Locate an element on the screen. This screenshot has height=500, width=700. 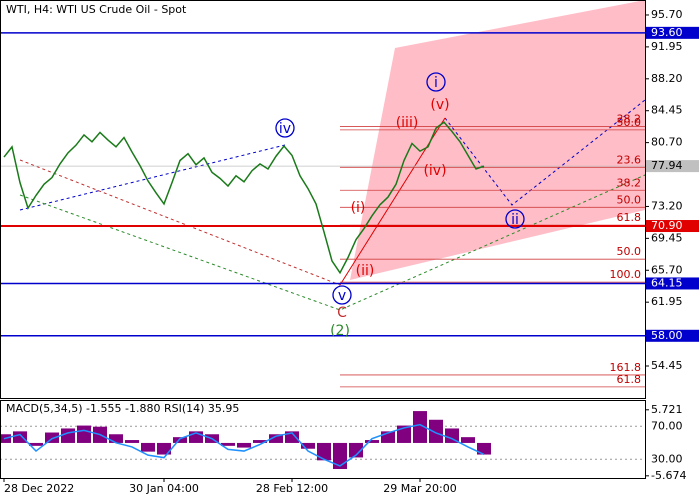
y-tick-label: -5.674 is located at coordinates (668, 475).